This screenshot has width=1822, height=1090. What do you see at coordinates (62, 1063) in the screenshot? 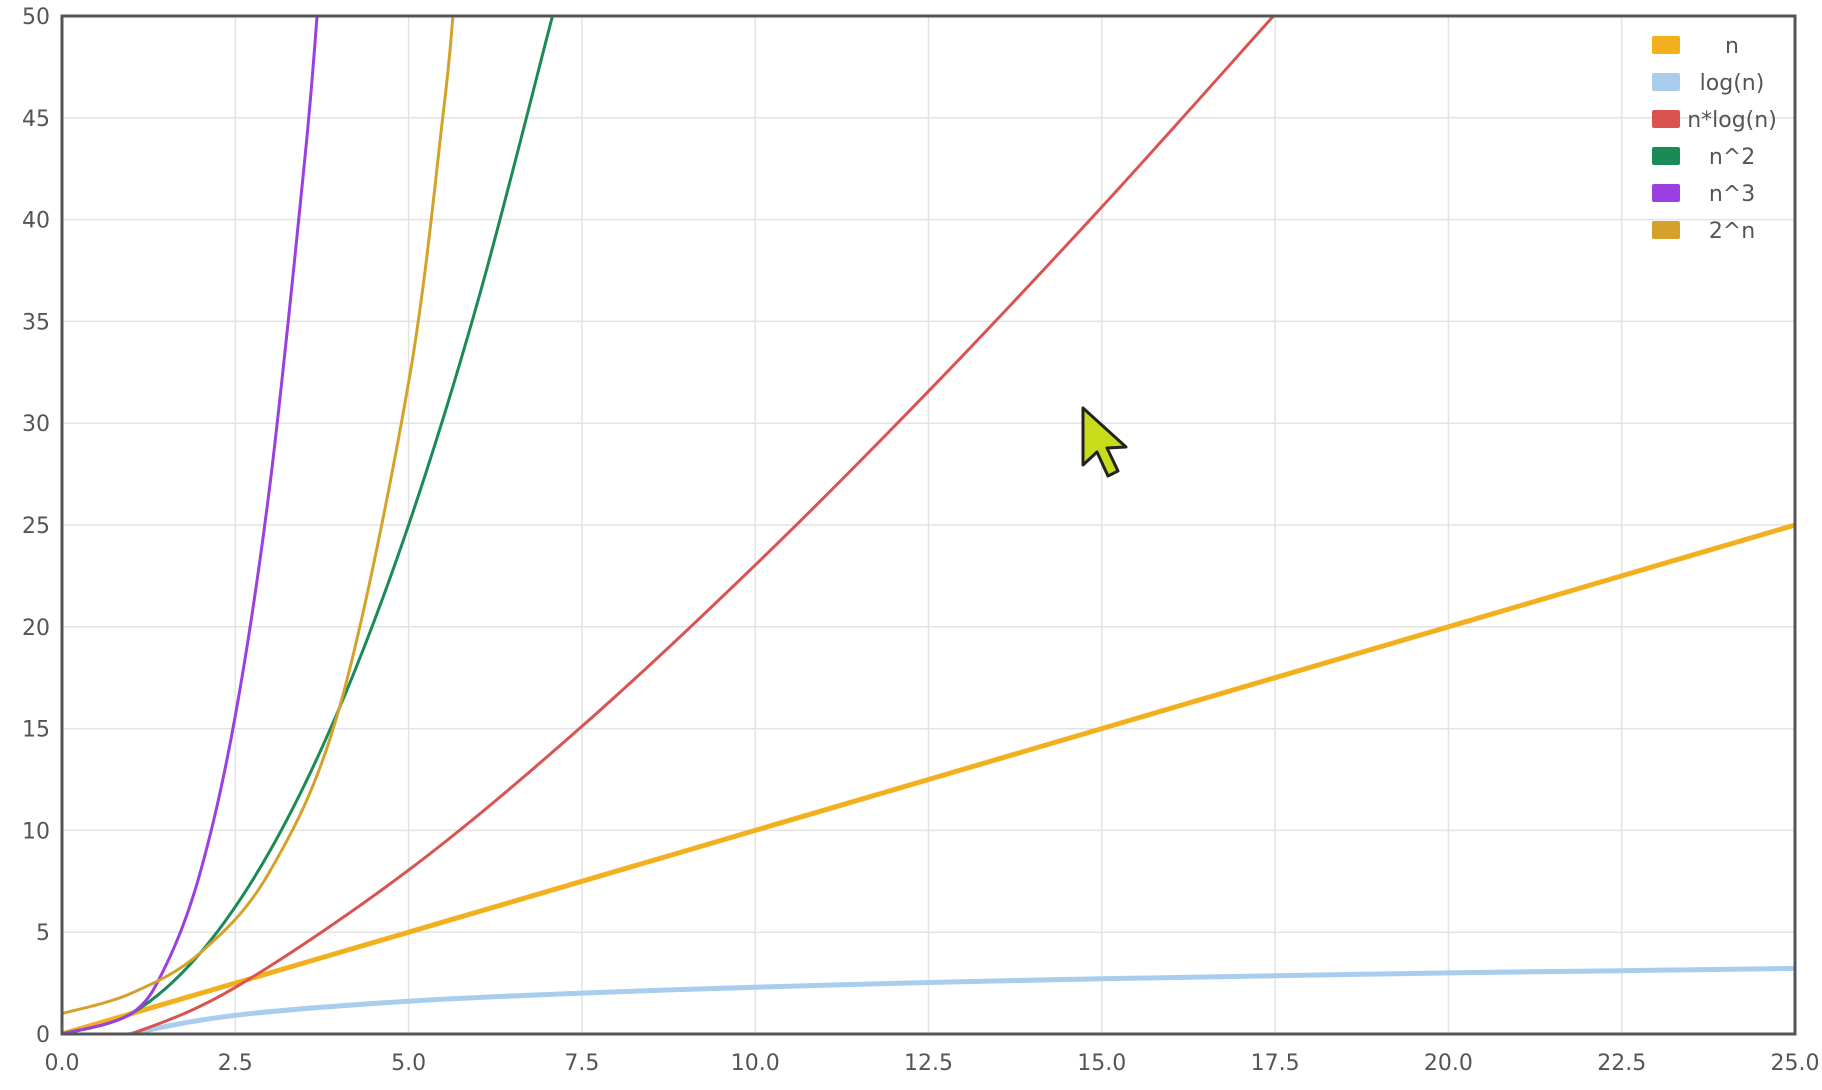
I see `x-tick-label: 0.0` at bounding box center [62, 1063].